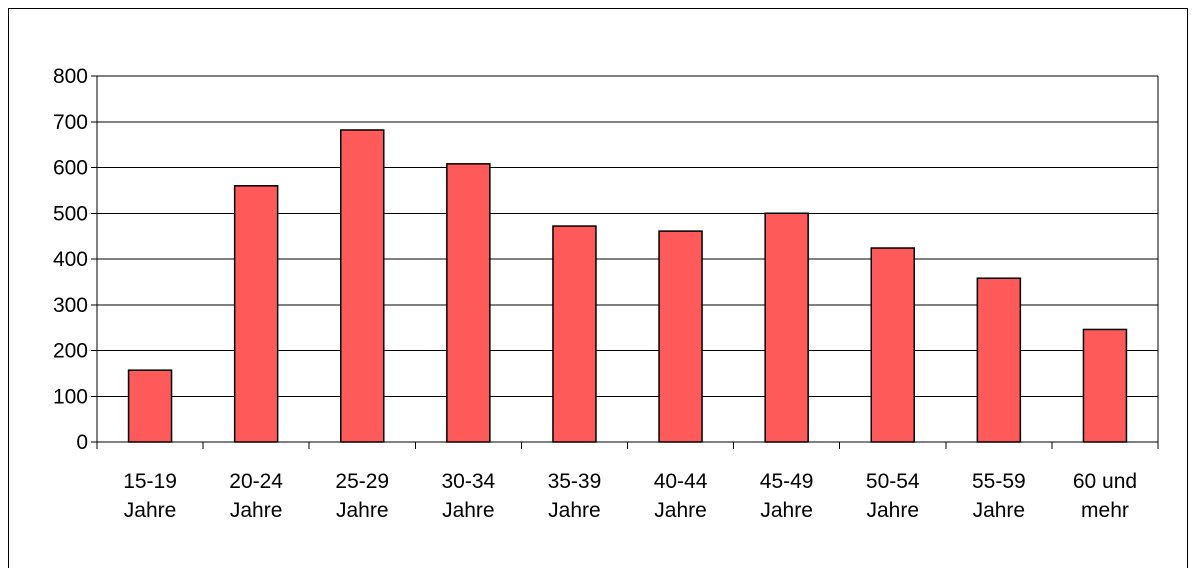  What do you see at coordinates (256, 481) in the screenshot?
I see `x-tick-label-line: 20-24` at bounding box center [256, 481].